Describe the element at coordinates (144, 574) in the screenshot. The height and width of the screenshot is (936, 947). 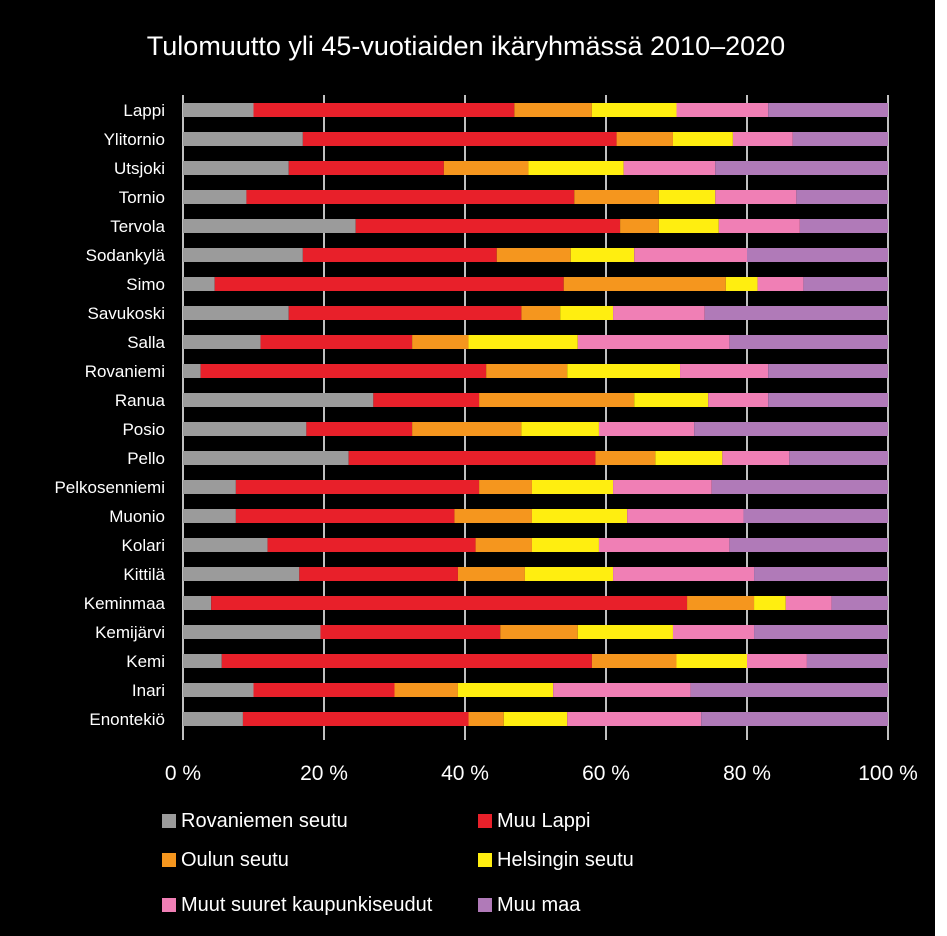
I see `category-label: Kittilä` at that location.